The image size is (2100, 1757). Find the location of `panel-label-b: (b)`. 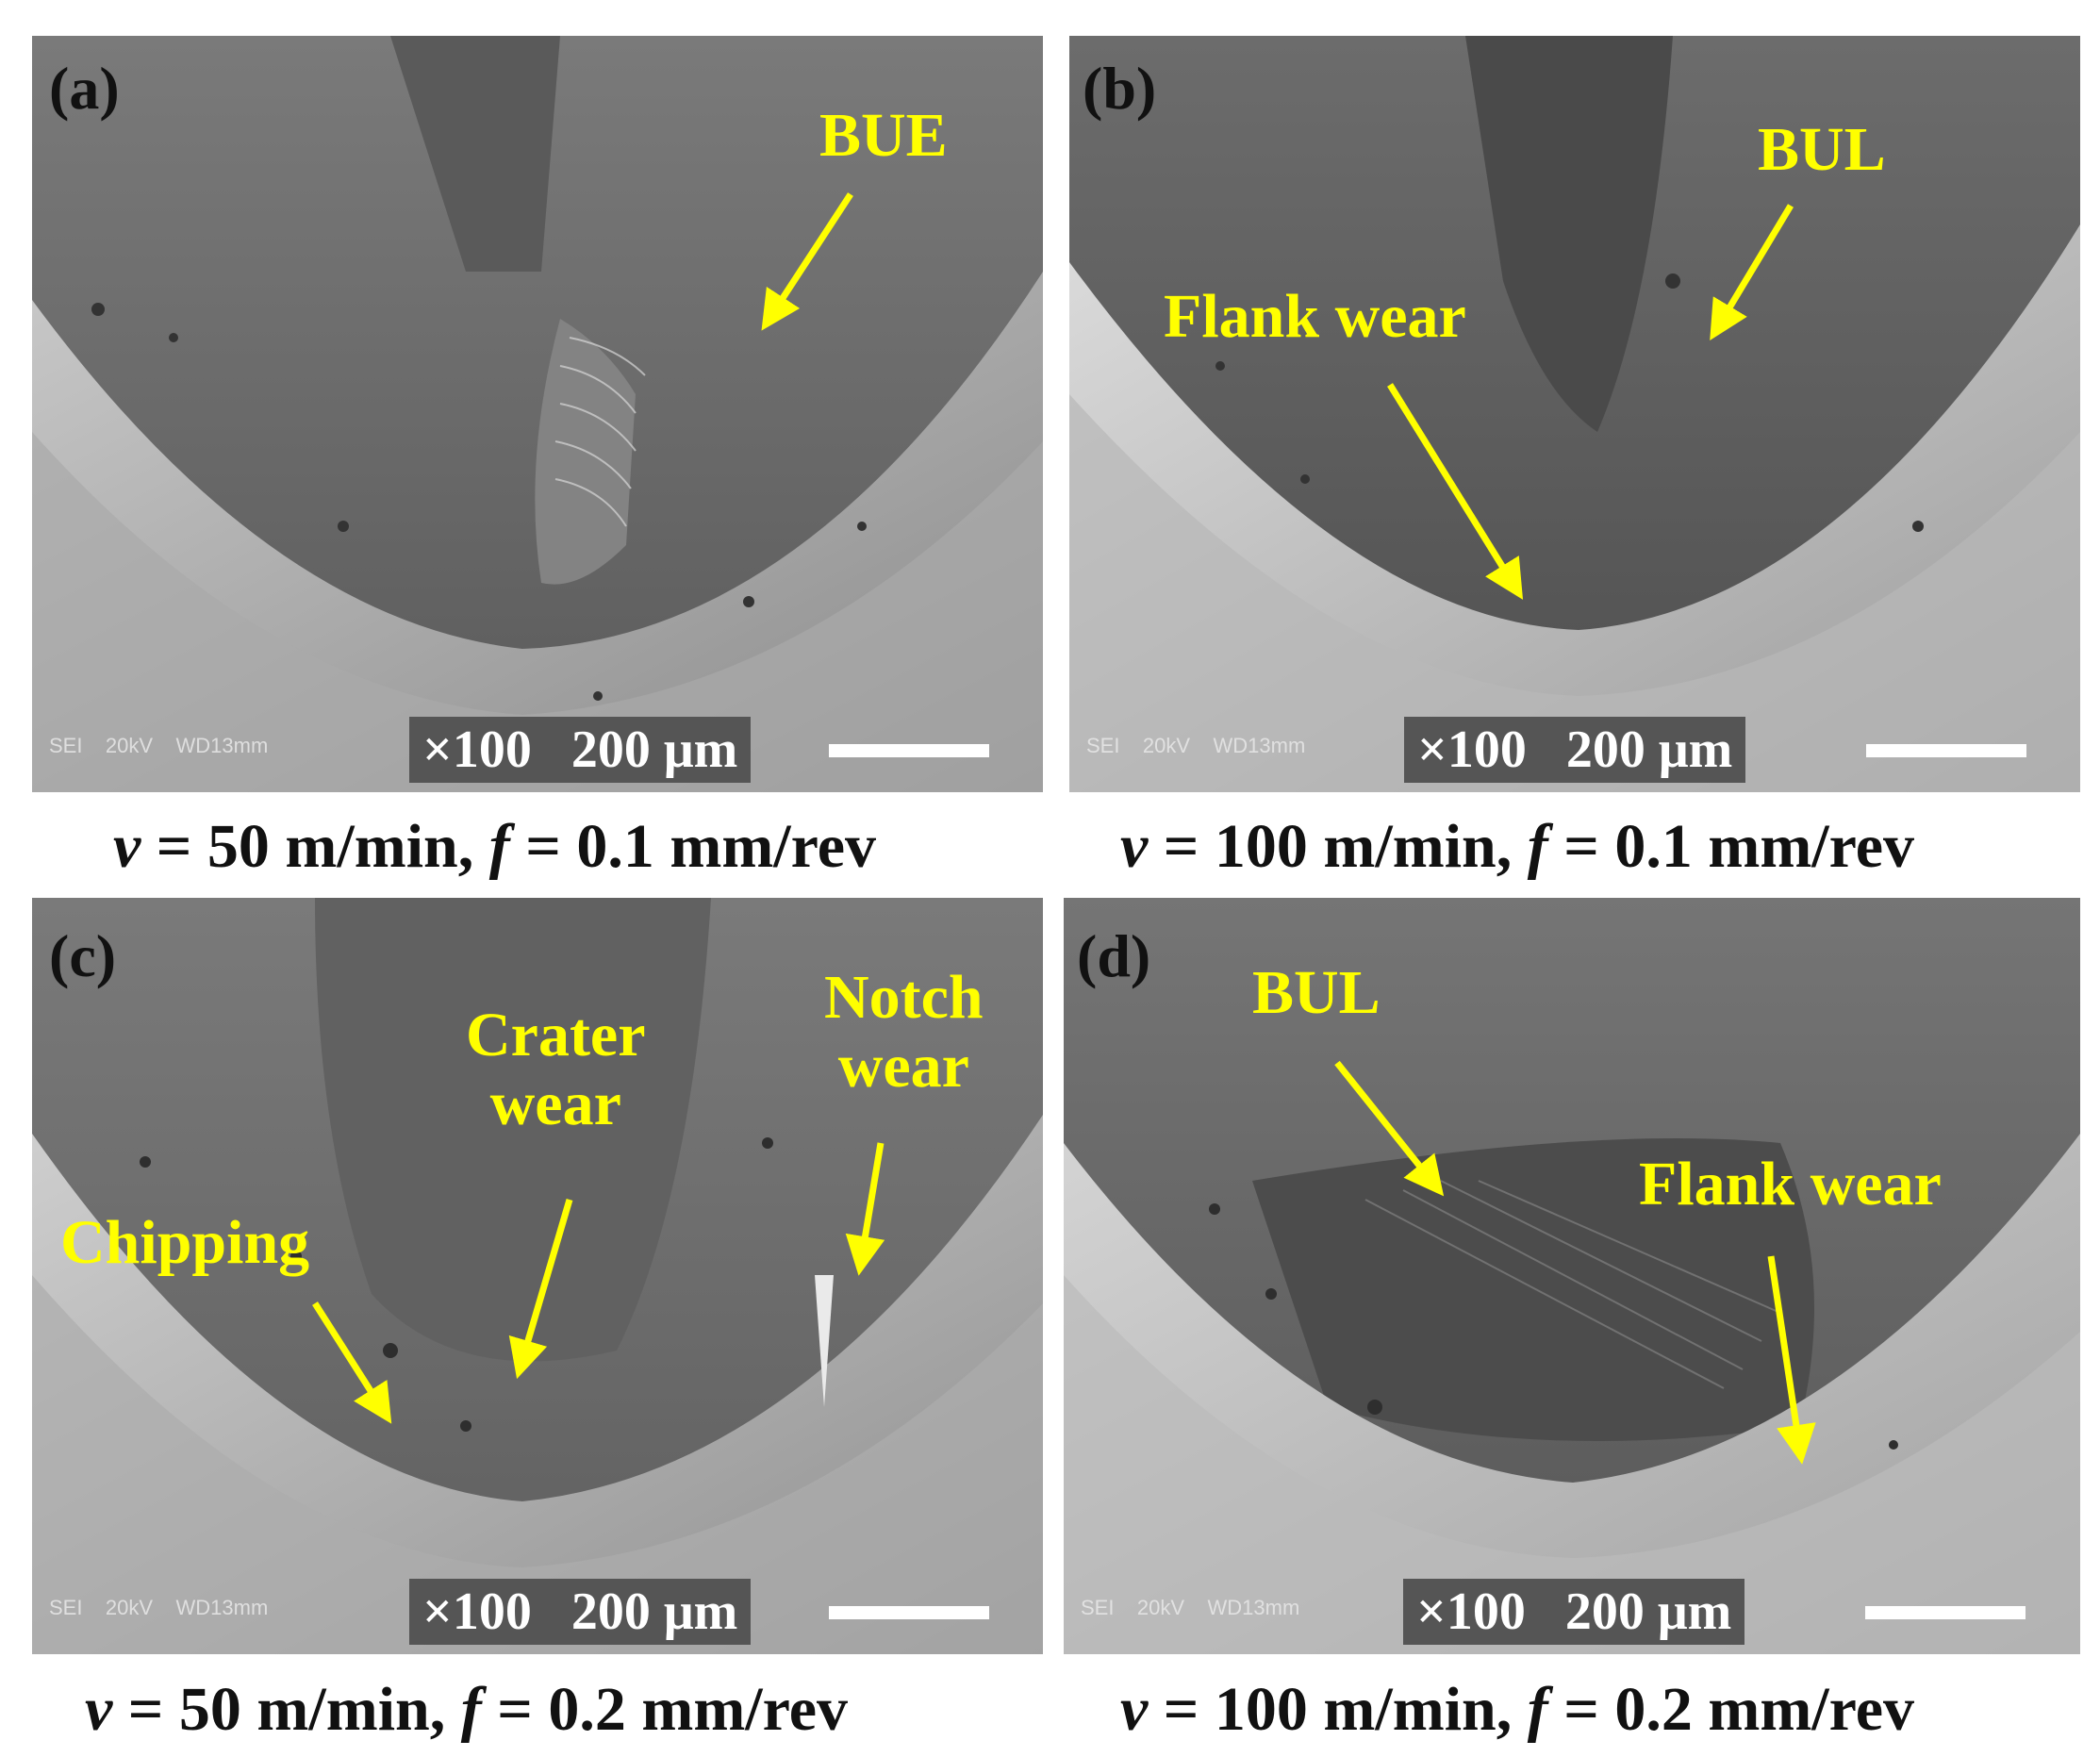

panel-label-b: (b) is located at coordinates (1120, 89).